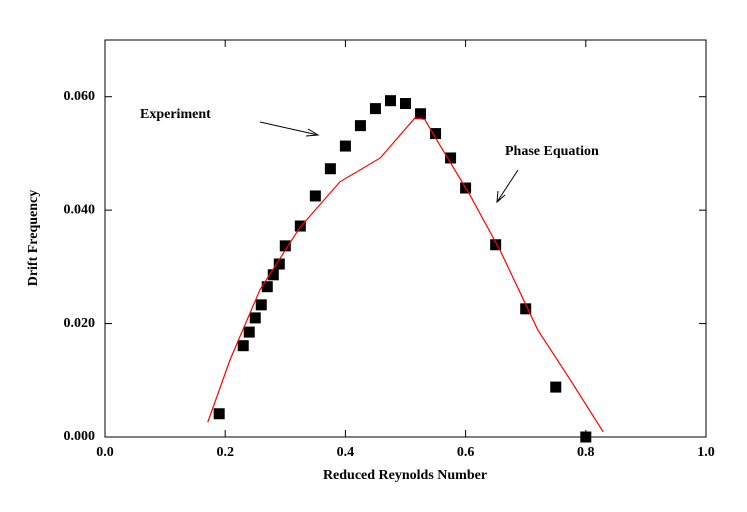  Describe the element at coordinates (80, 96) in the screenshot. I see `y-tick-label: 0.060` at that location.